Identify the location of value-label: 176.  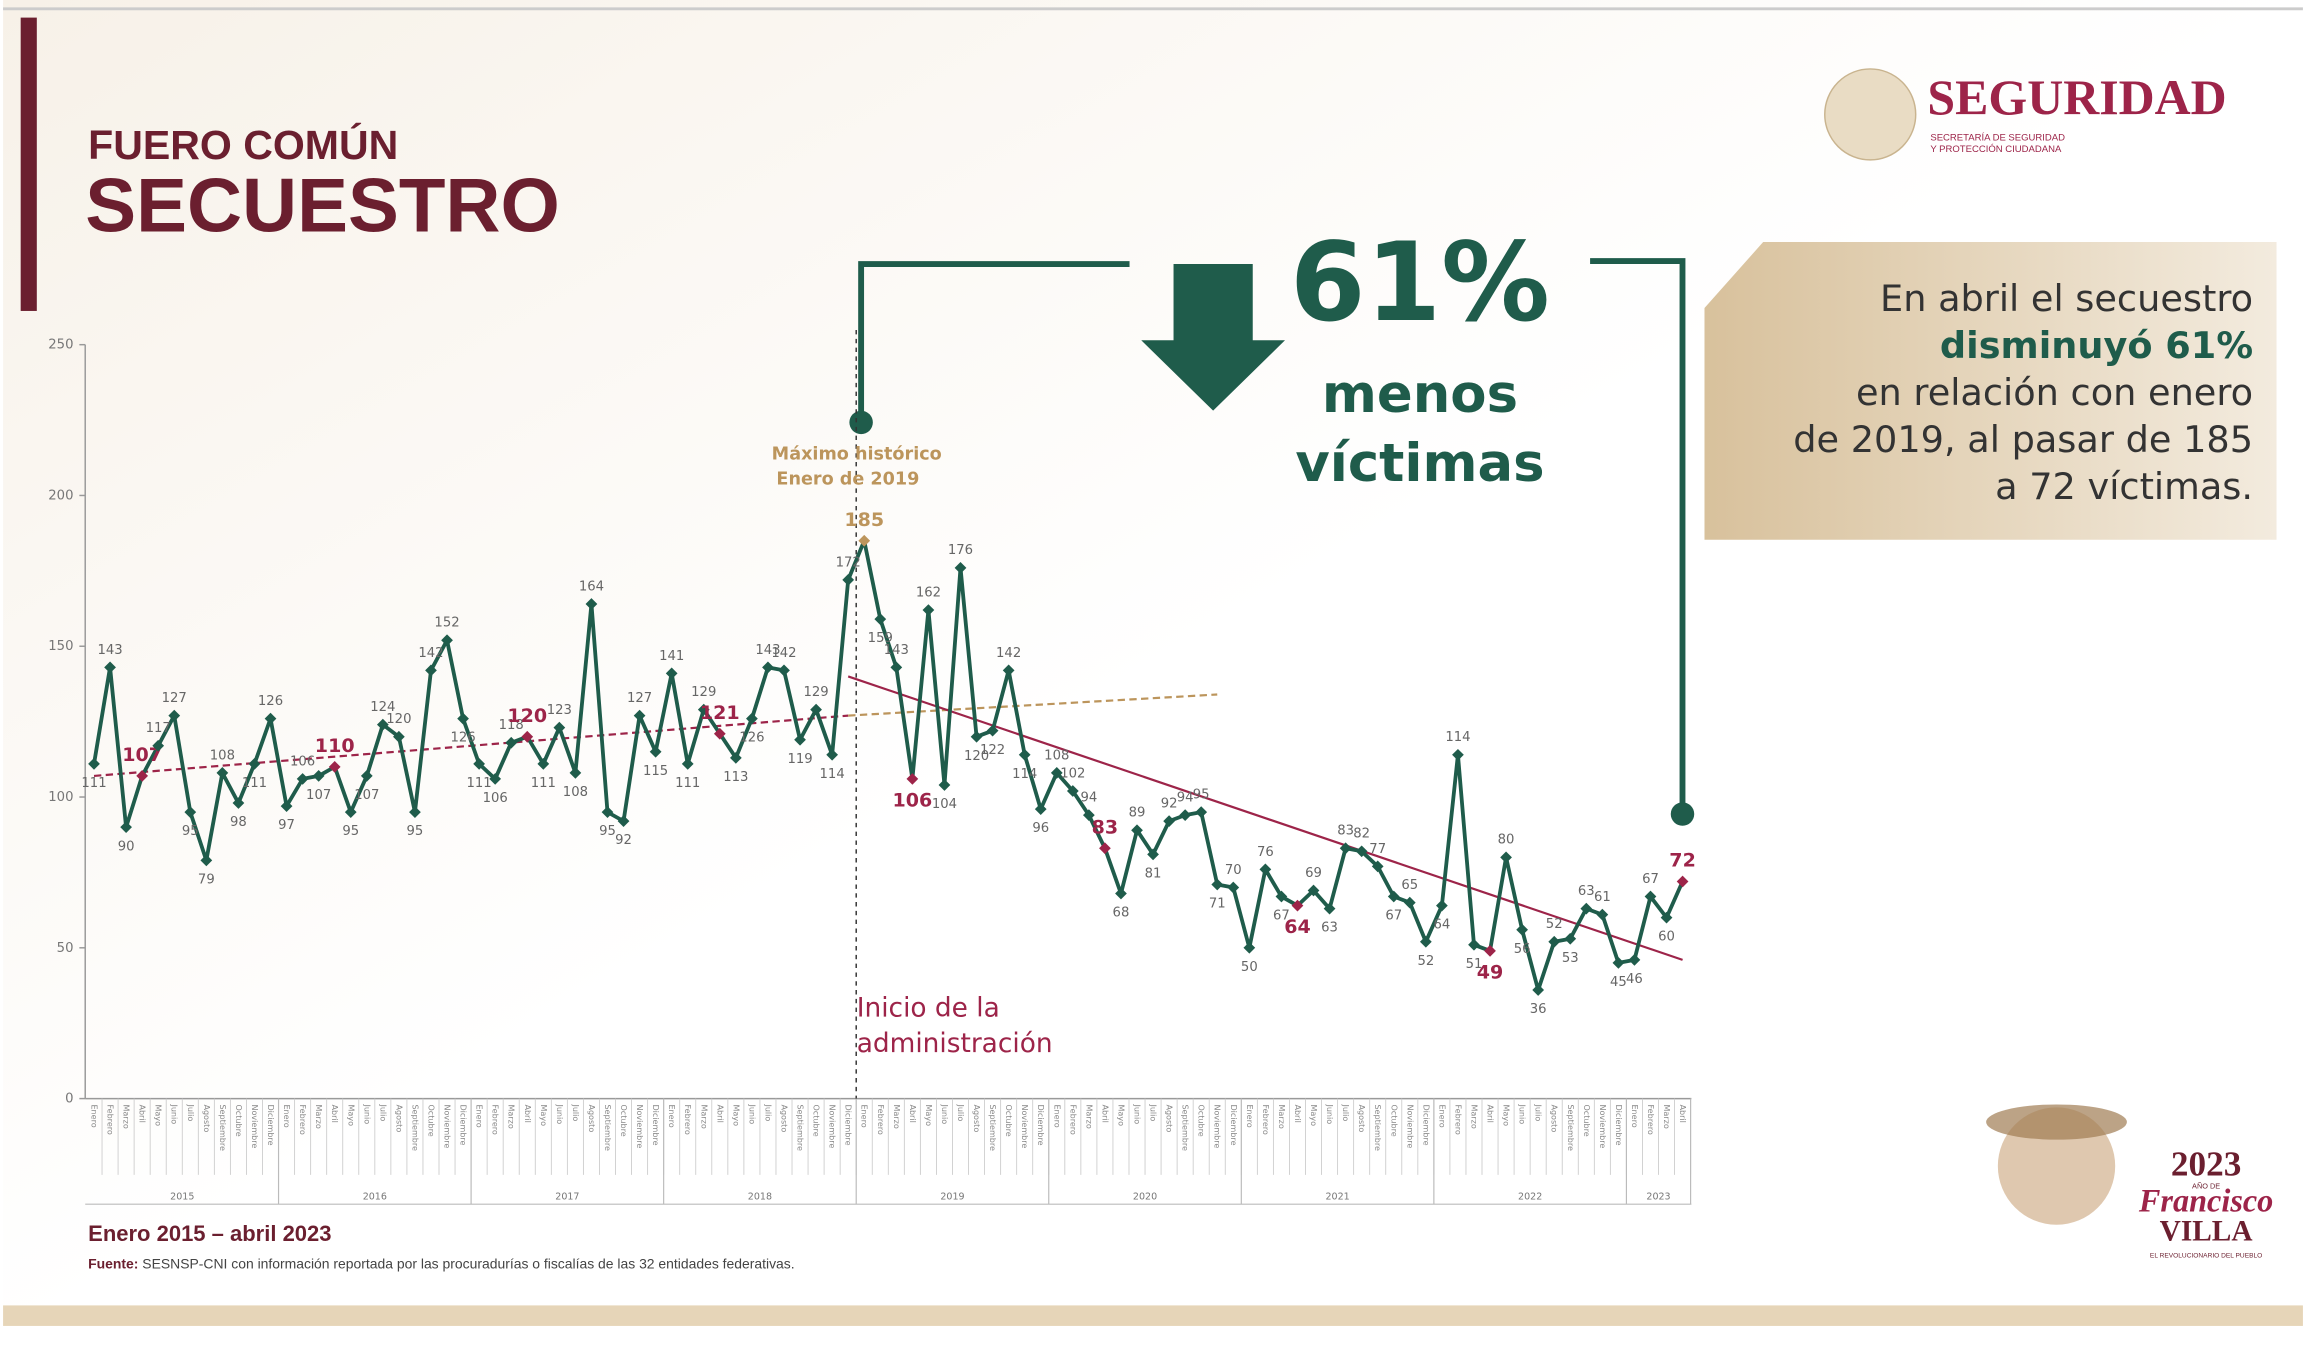
(960, 550).